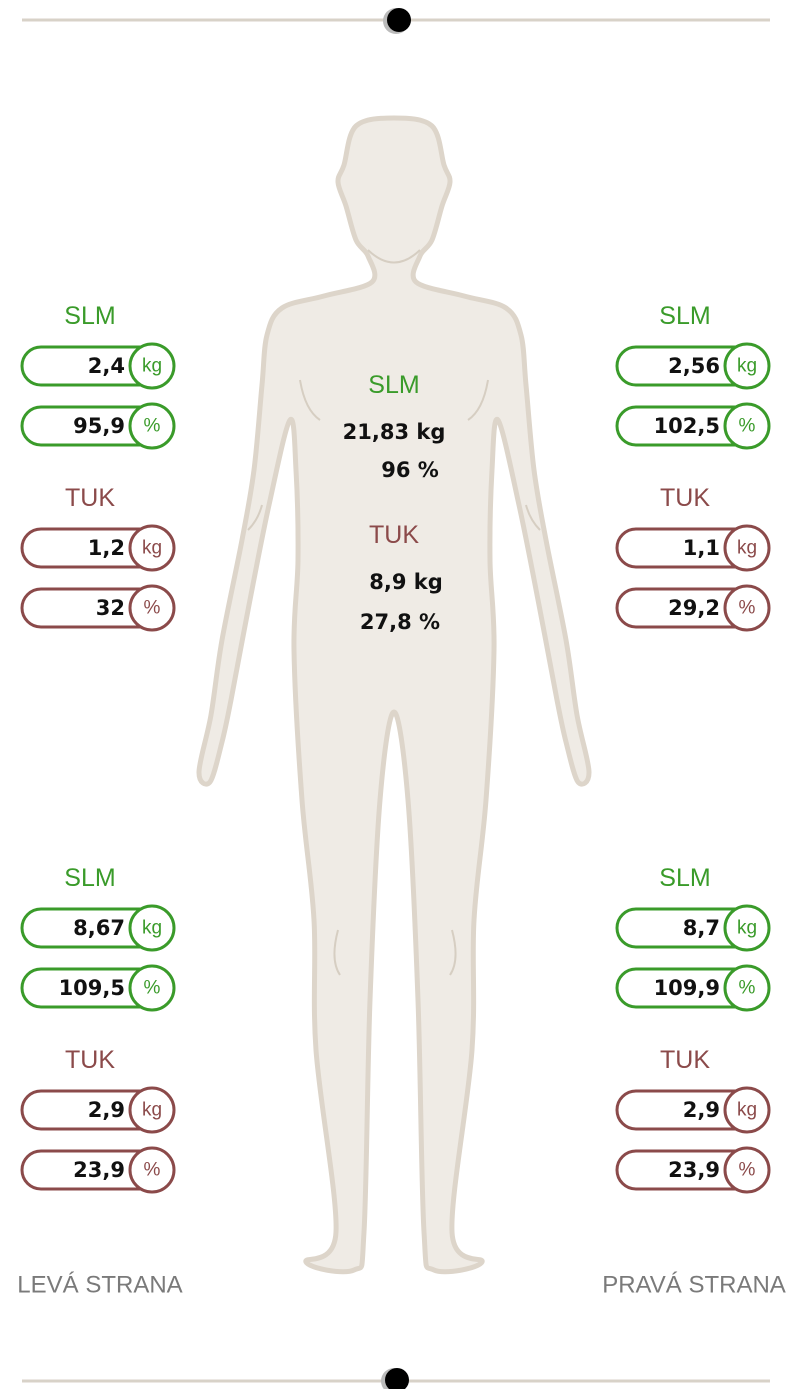 The image size is (796, 1393). Describe the element at coordinates (99, 426) in the screenshot. I see `value: 95,9` at that location.